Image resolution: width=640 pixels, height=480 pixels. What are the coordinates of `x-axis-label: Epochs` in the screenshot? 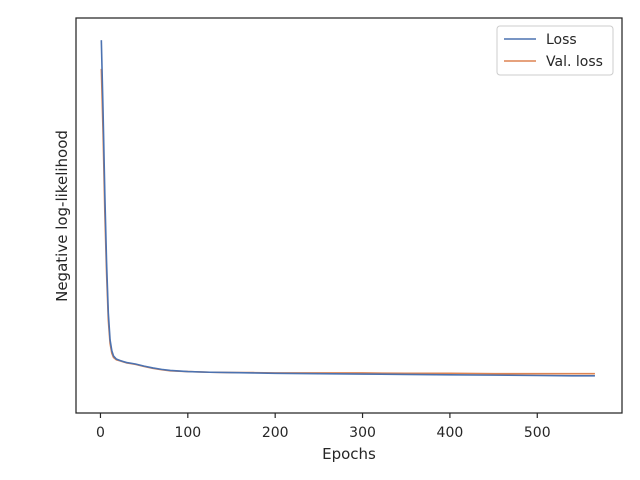 It's located at (349, 454).